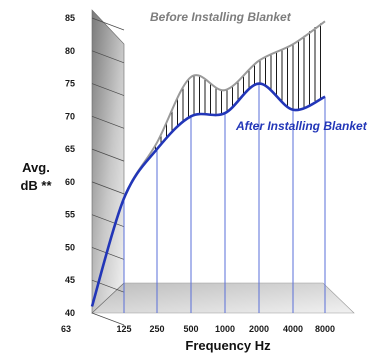  I want to click on y-tick-label: 55, so click(70, 215).